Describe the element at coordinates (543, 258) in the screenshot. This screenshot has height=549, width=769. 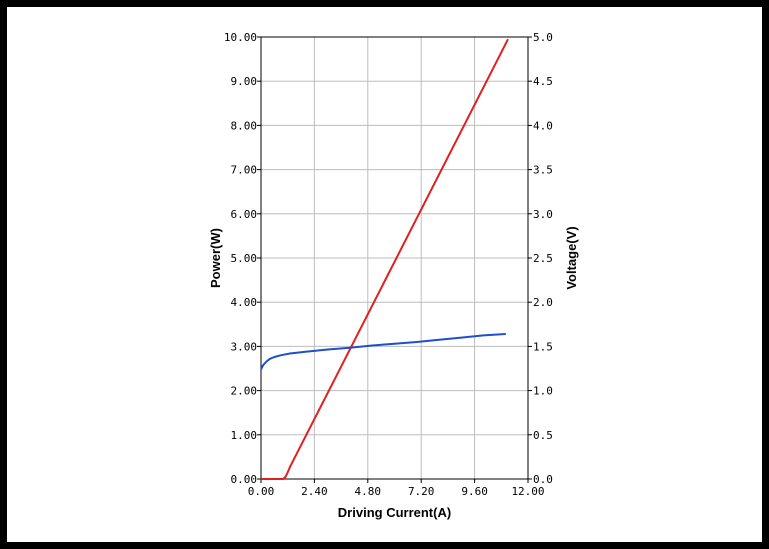
I see `y2-tick-label: 2.5` at that location.